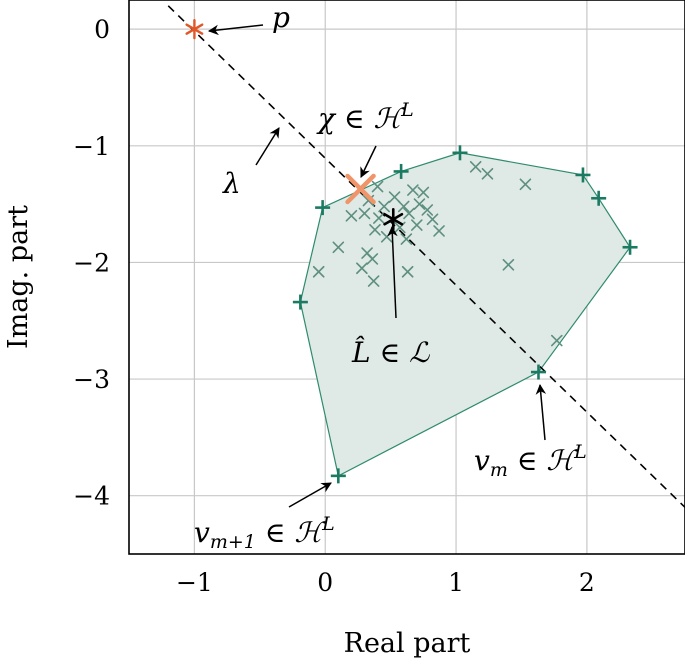 Image resolution: width=685 pixels, height=665 pixels. Describe the element at coordinates (267, 146) in the screenshot. I see `lambda-arrow` at that location.